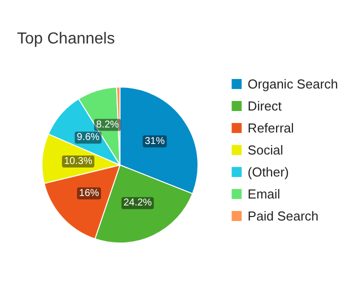 The width and height of the screenshot is (363, 292). Describe the element at coordinates (154, 141) in the screenshot. I see `data-label: 31%` at that location.